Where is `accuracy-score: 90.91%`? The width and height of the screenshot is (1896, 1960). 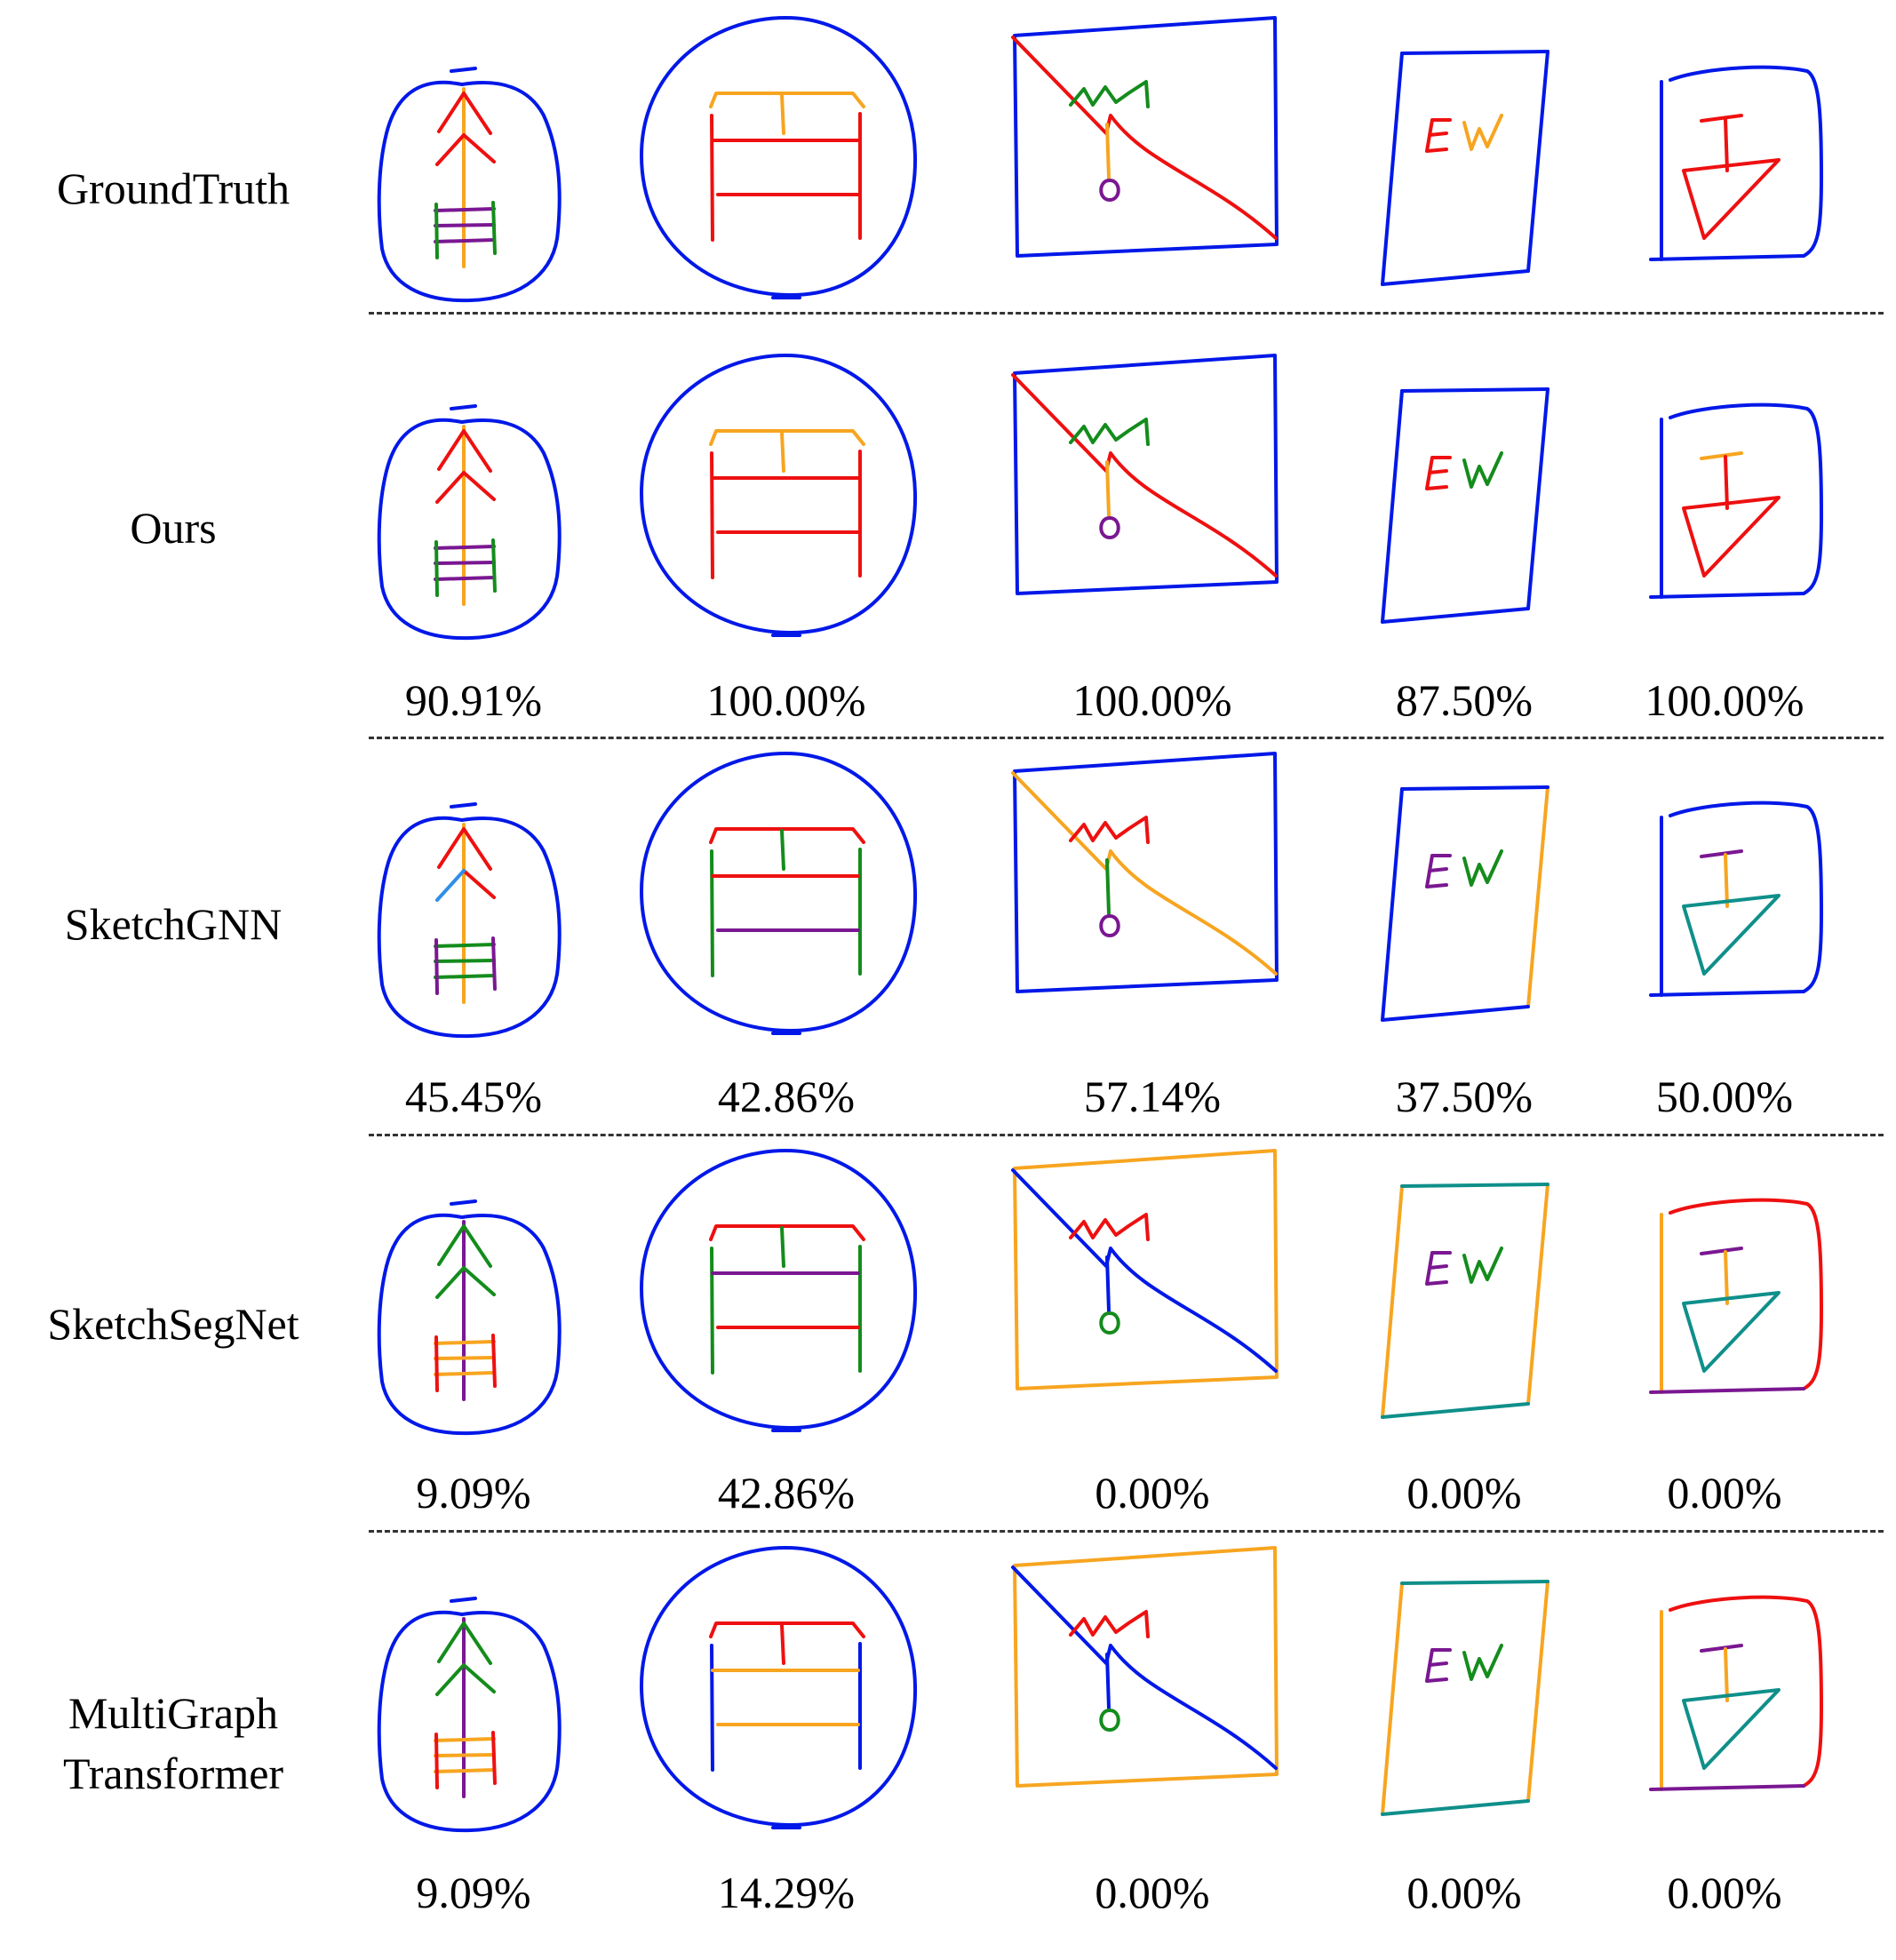 accuracy-score: 90.91% is located at coordinates (474, 700).